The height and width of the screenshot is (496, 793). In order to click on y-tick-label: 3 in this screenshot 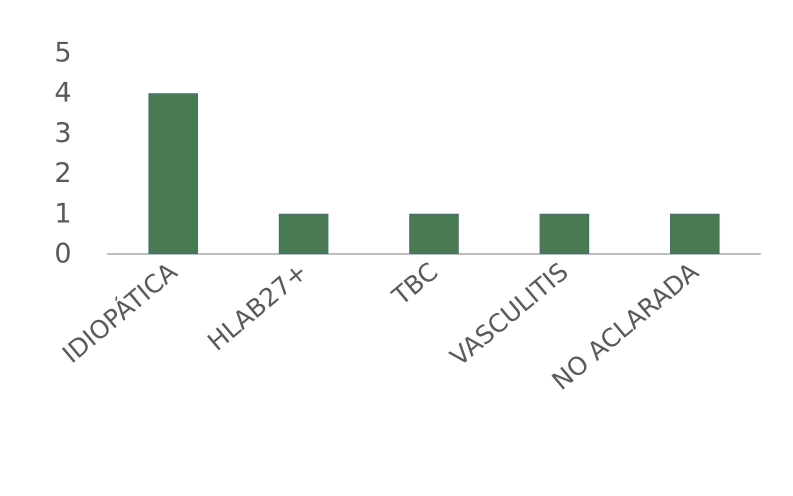, I will do `click(63, 133)`.